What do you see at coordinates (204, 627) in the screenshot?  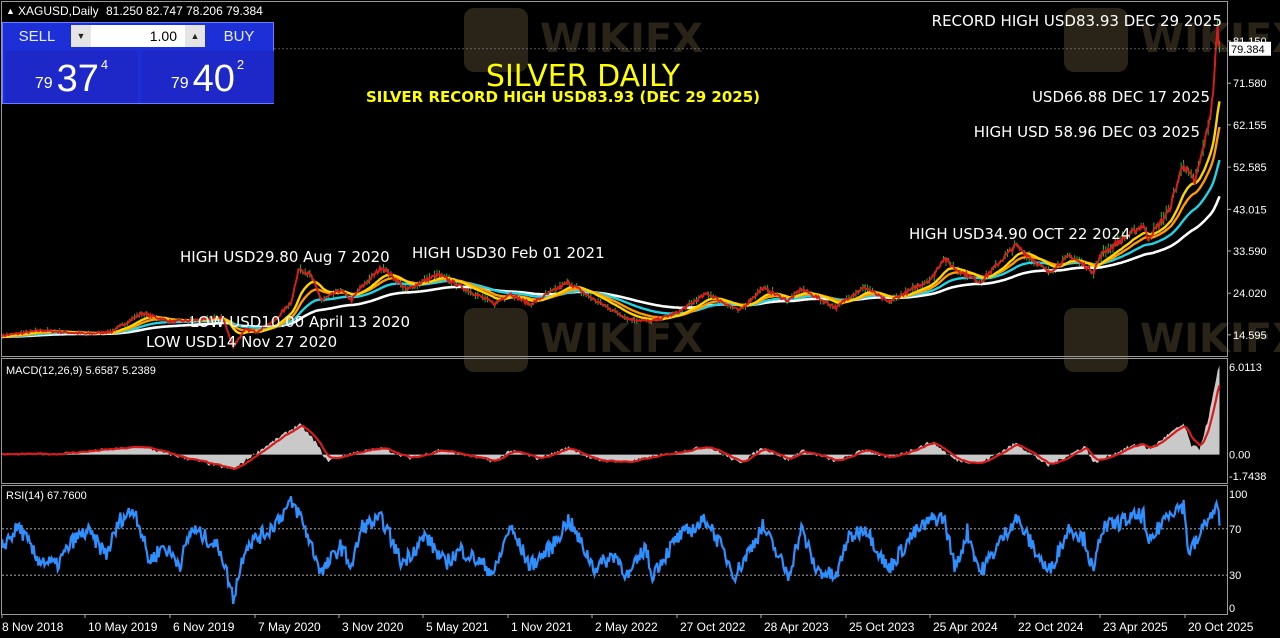 I see `x-tick-label: 6 Nov 2019` at bounding box center [204, 627].